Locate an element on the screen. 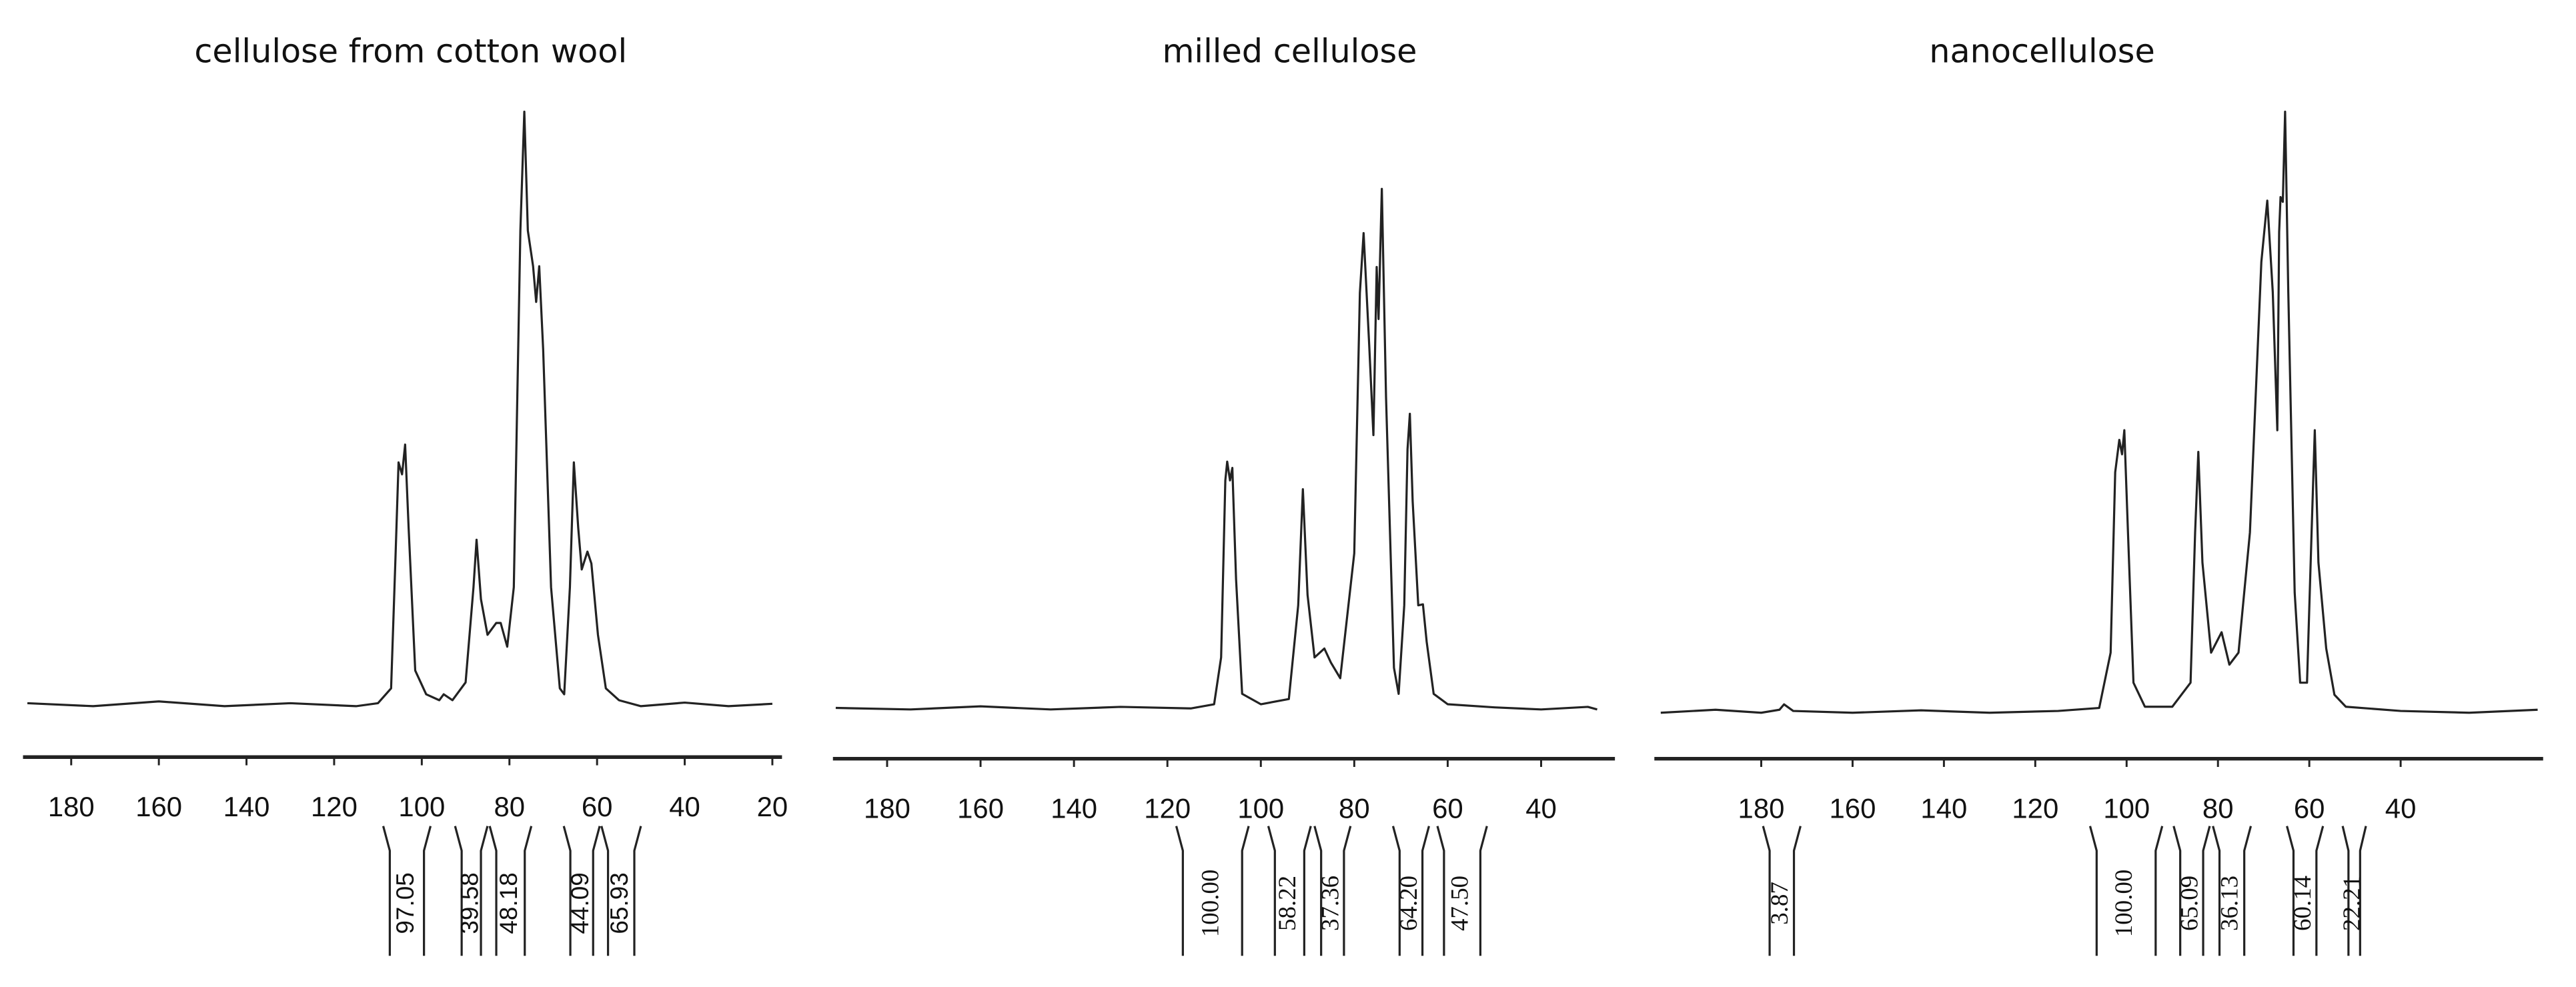 This screenshot has height=987, width=2576. integral-label: 60.14 is located at coordinates (2302, 903).